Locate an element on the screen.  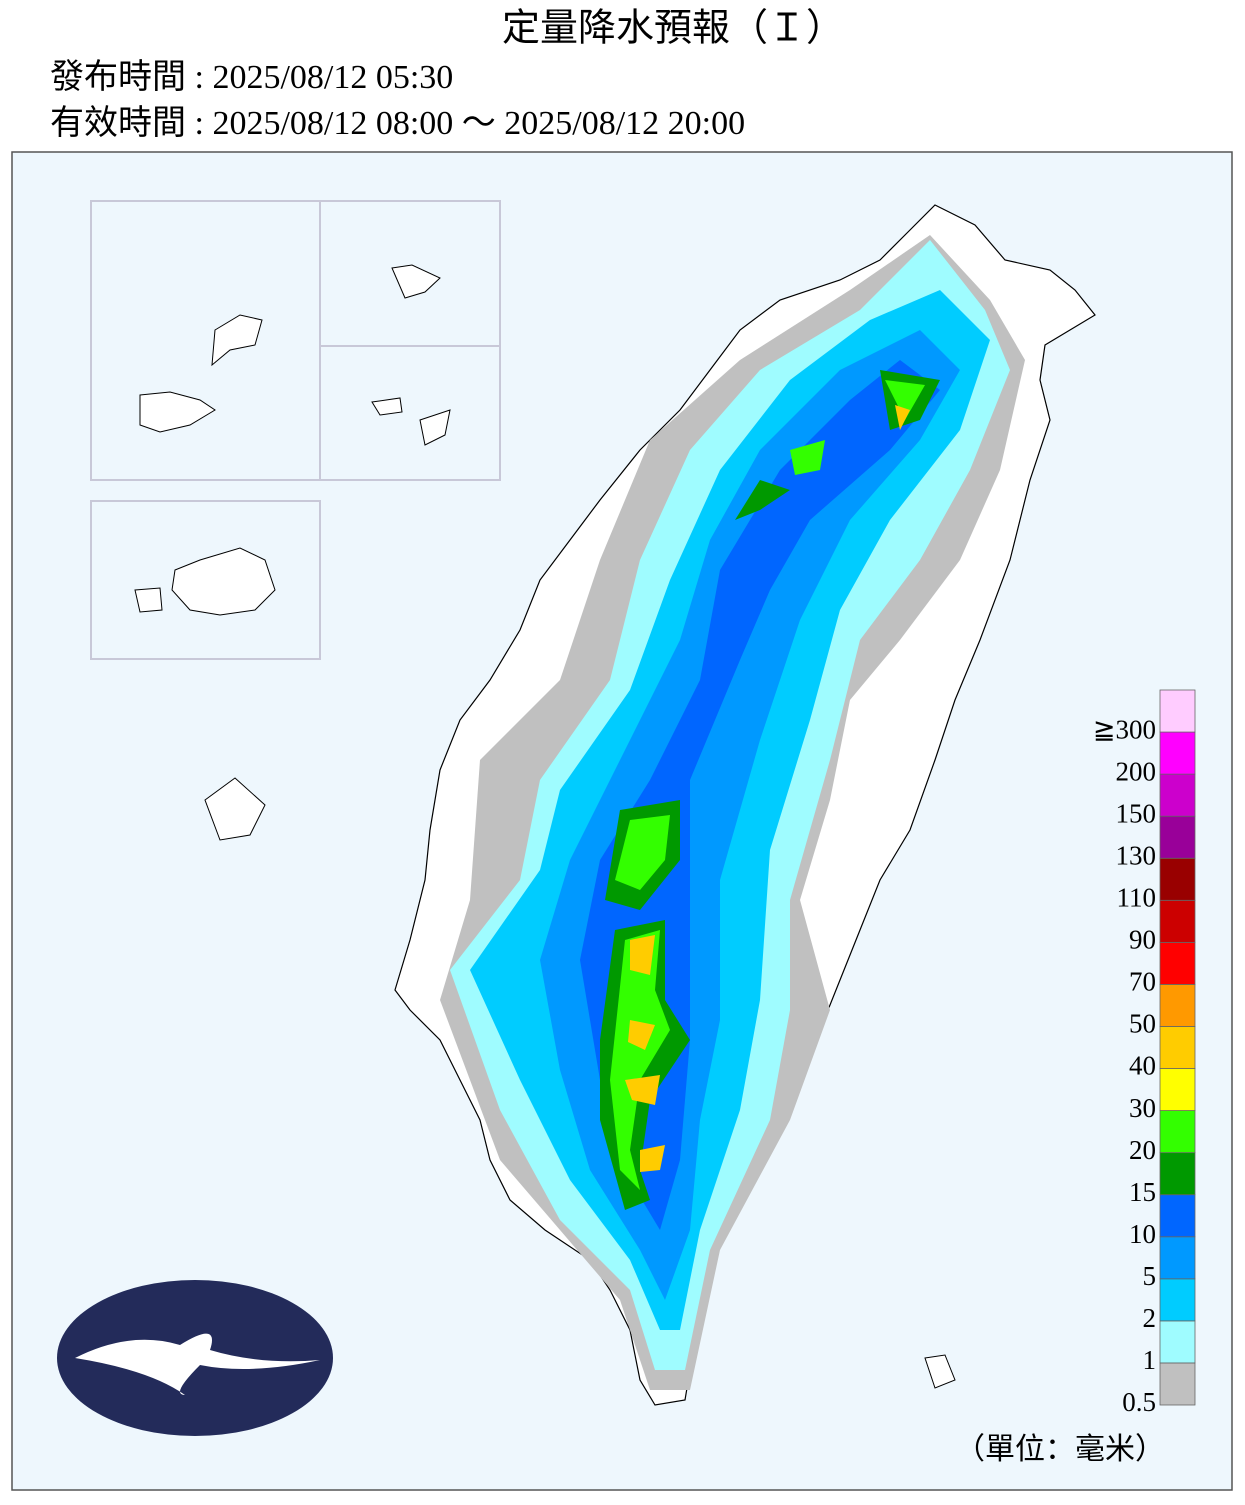
legend-label: 70 is located at coordinates (1142, 982).